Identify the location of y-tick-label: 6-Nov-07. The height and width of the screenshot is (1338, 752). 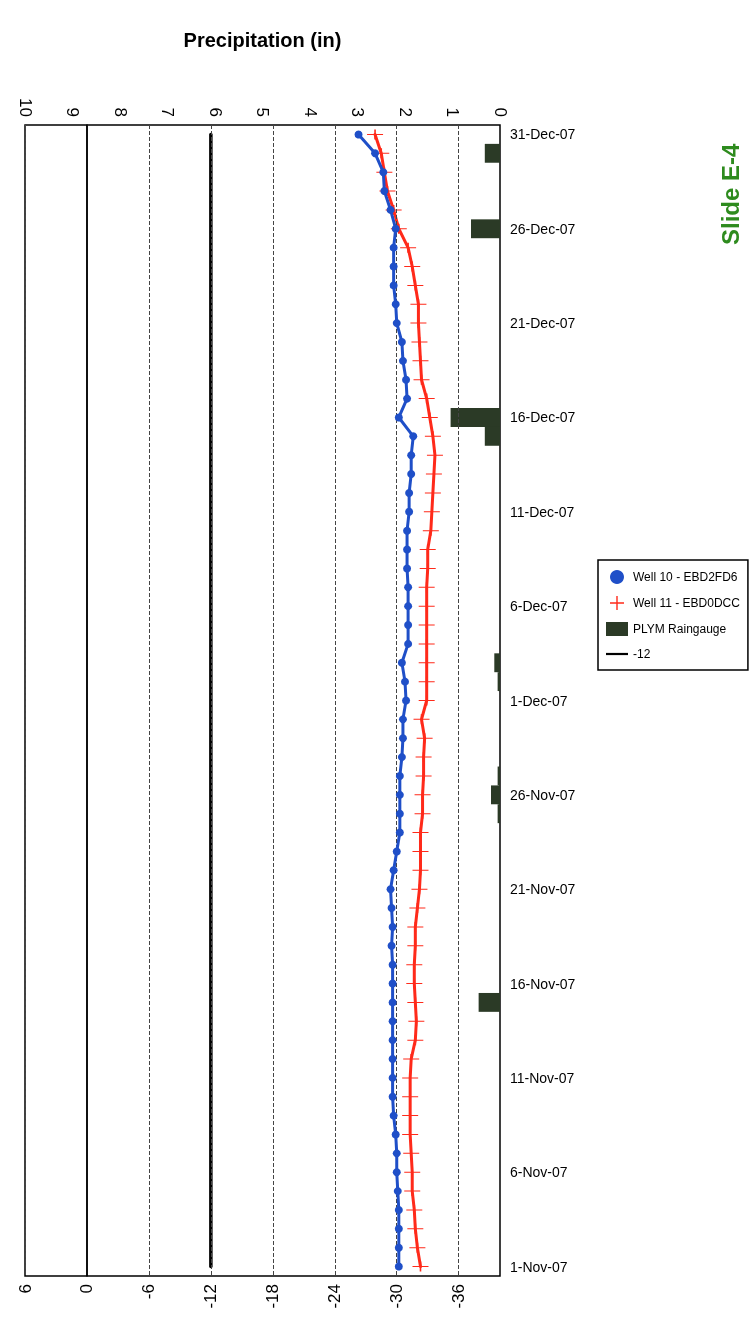
(539, 1172).